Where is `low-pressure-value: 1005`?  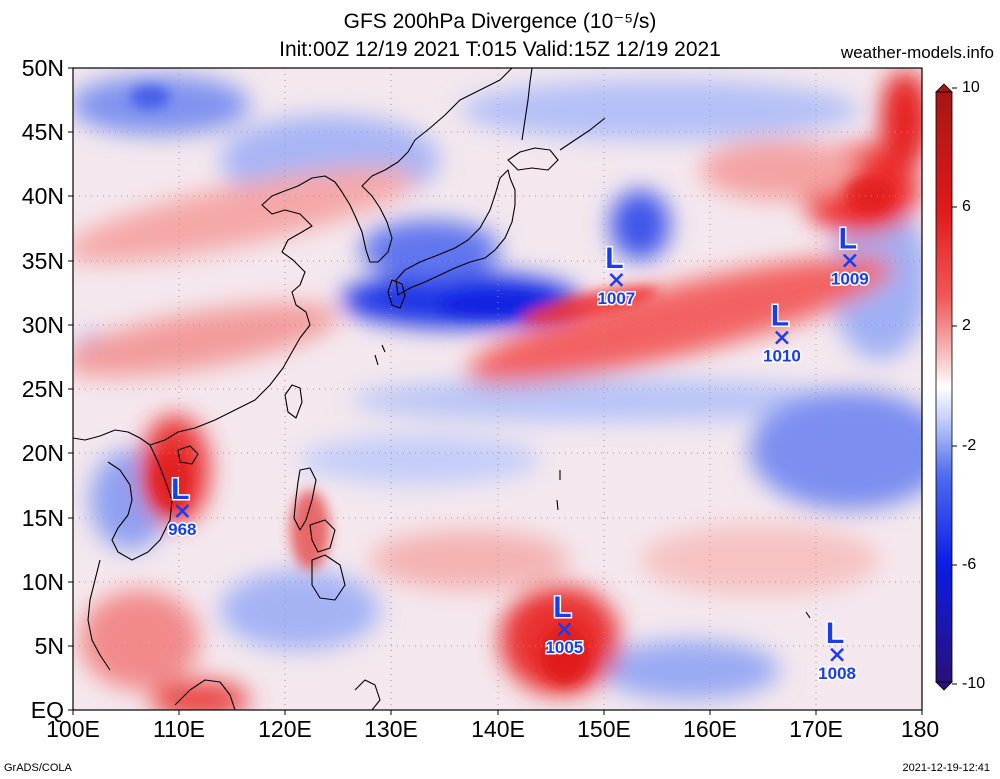
low-pressure-value: 1005 is located at coordinates (564, 647).